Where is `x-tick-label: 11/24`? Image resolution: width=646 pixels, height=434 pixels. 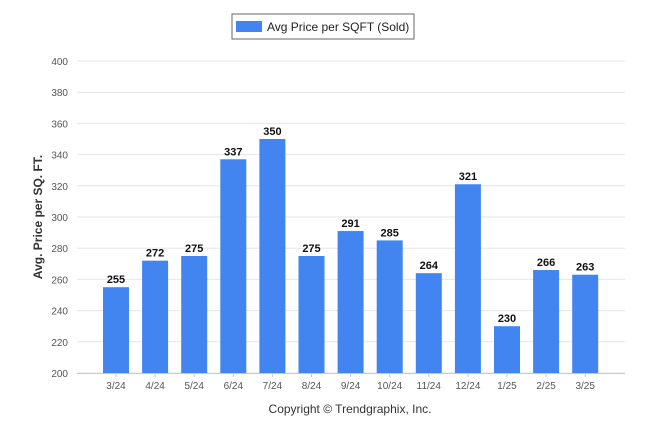 x-tick-label: 11/24 is located at coordinates (429, 386).